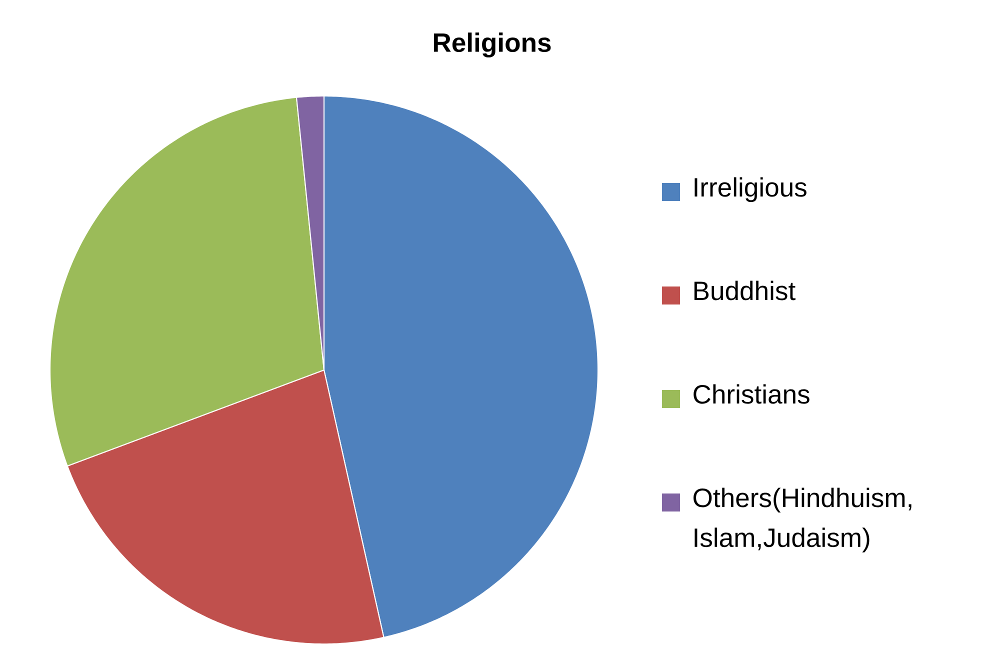  Describe the element at coordinates (492, 45) in the screenshot. I see `chart-title: Religions` at that location.